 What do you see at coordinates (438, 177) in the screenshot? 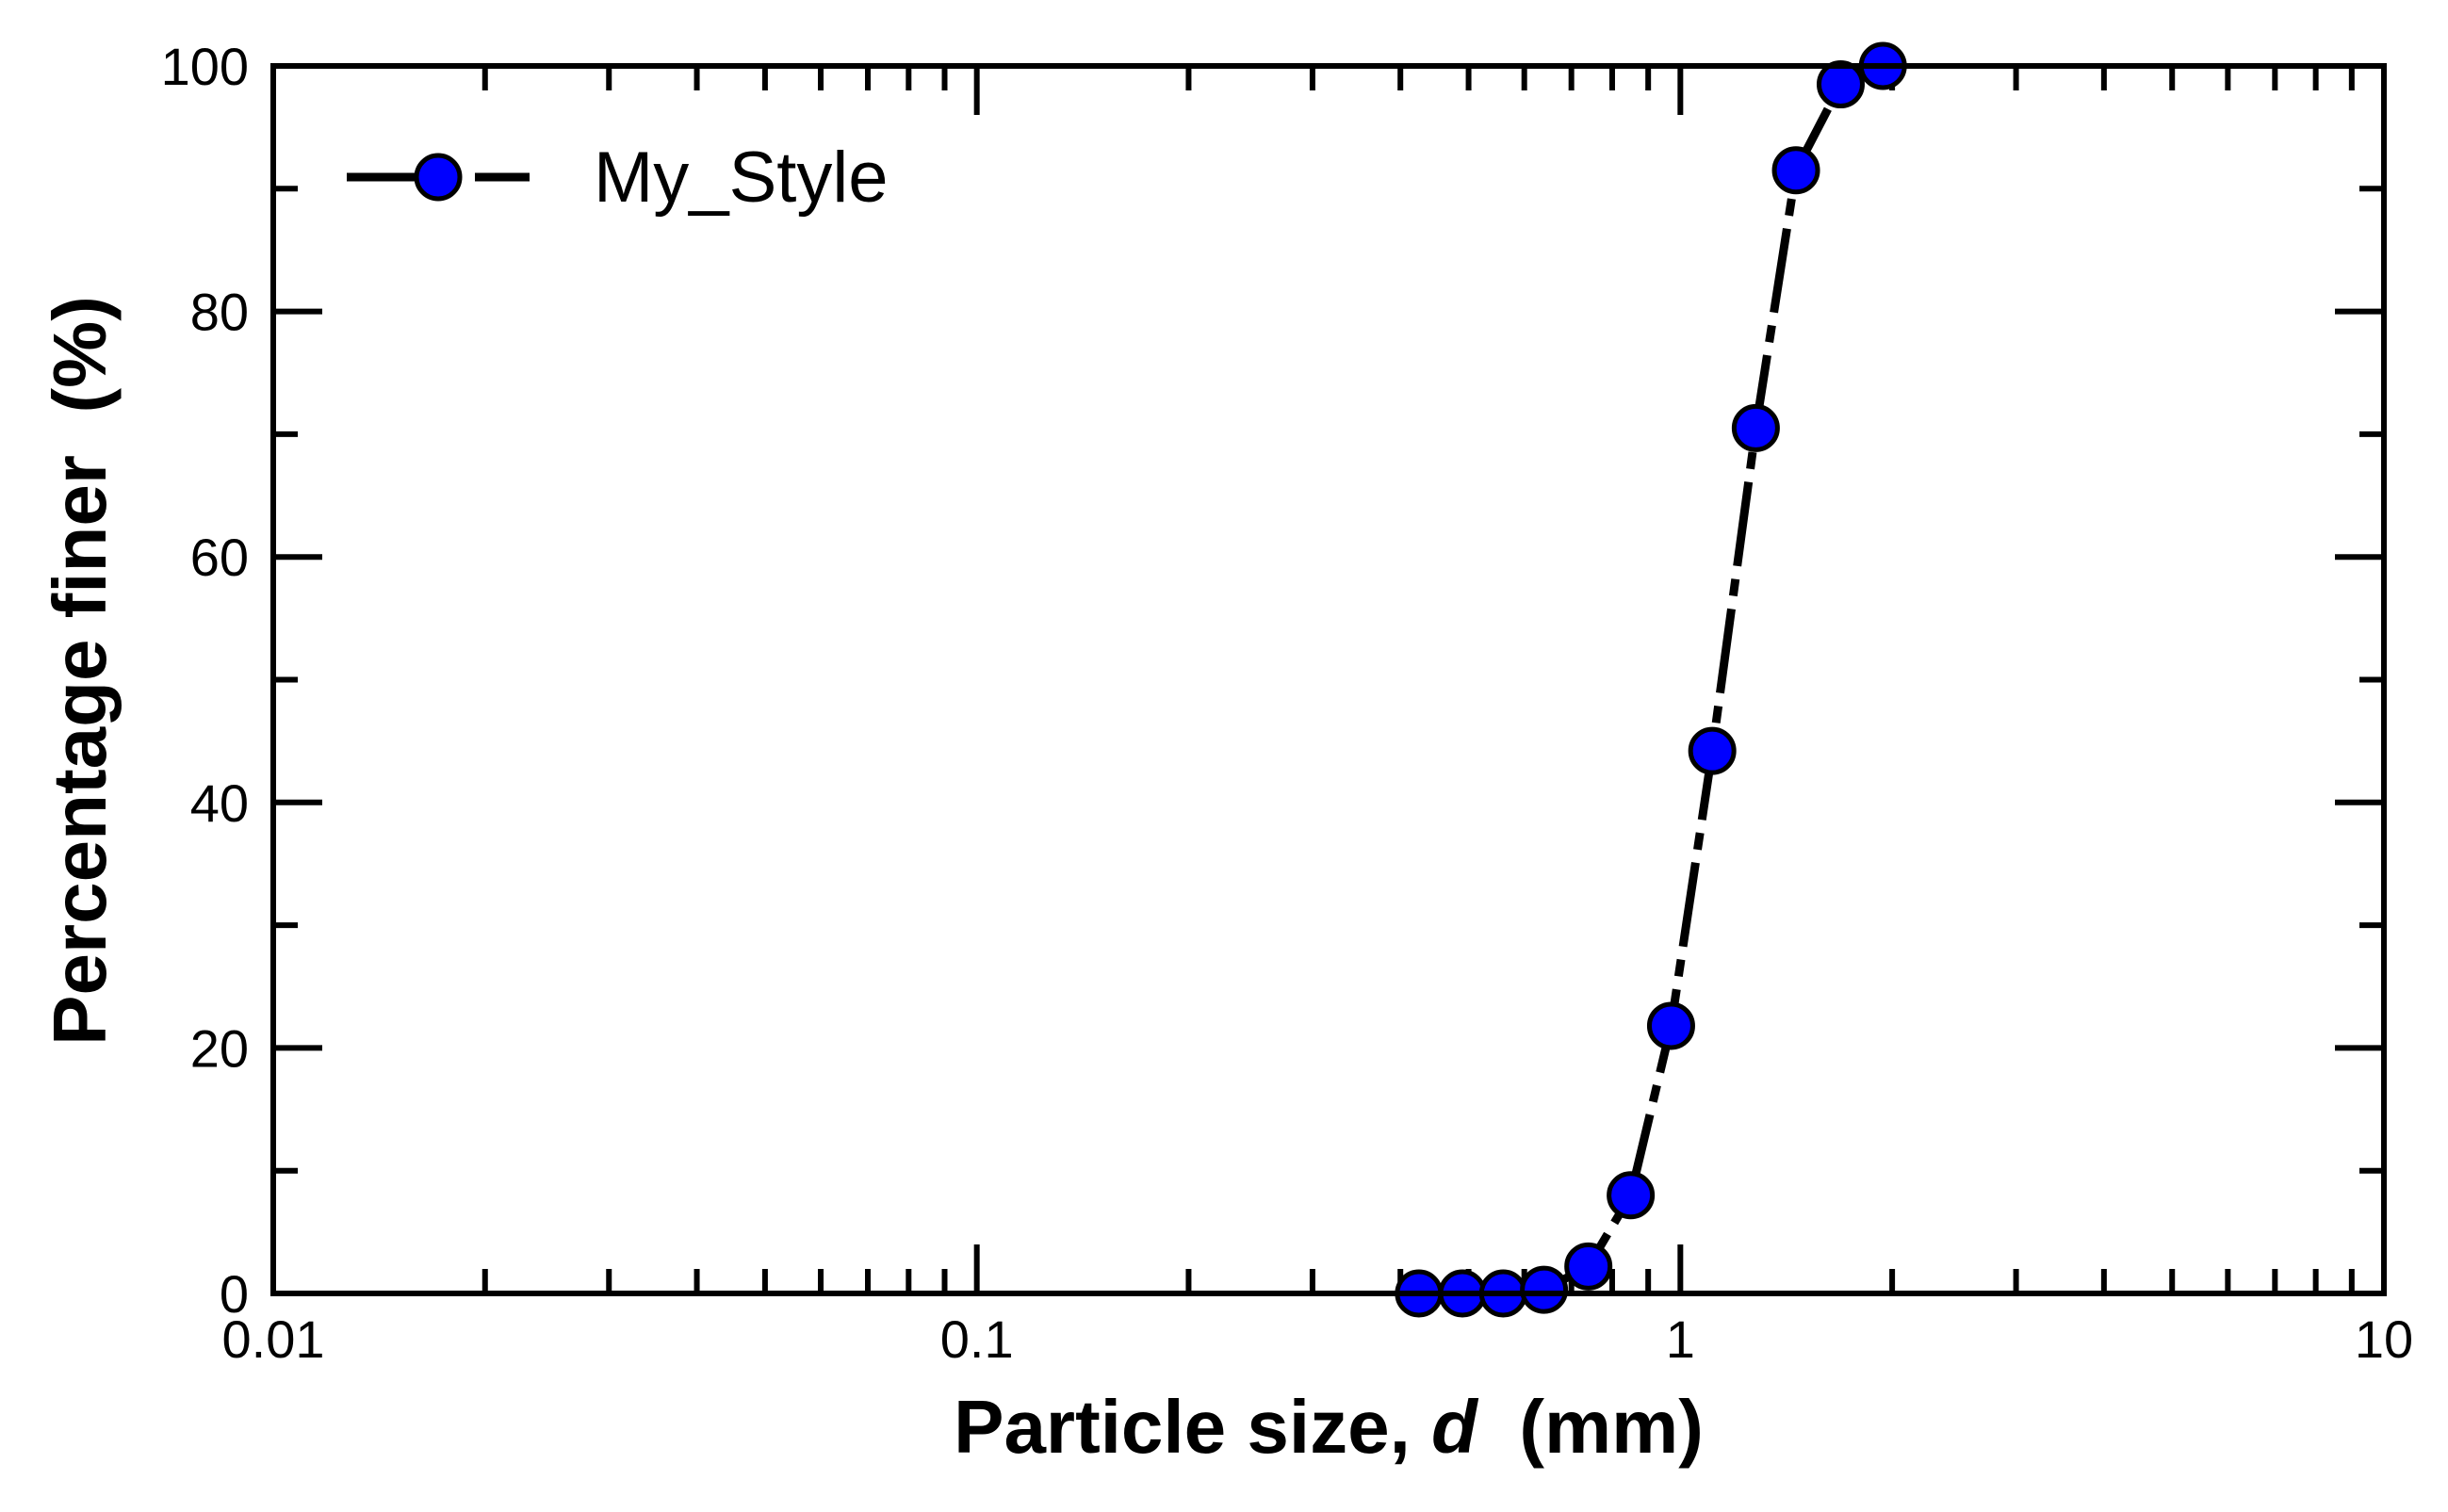
I see `legend-marker` at bounding box center [438, 177].